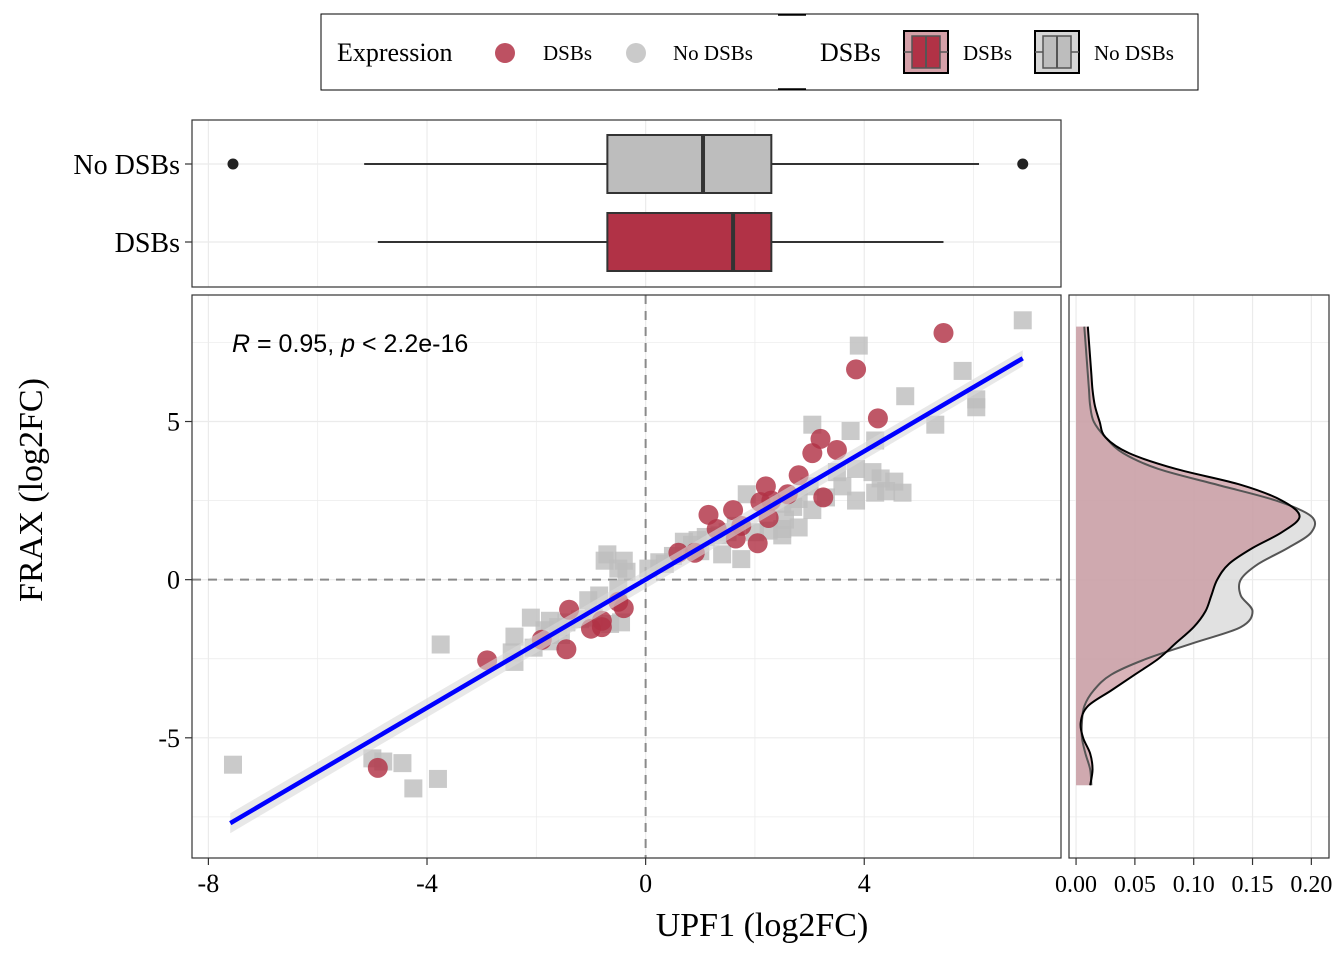 This screenshot has width=1344, height=960. What do you see at coordinates (1311, 885) in the screenshot?
I see `density-tick-label: 0.20` at bounding box center [1311, 885].